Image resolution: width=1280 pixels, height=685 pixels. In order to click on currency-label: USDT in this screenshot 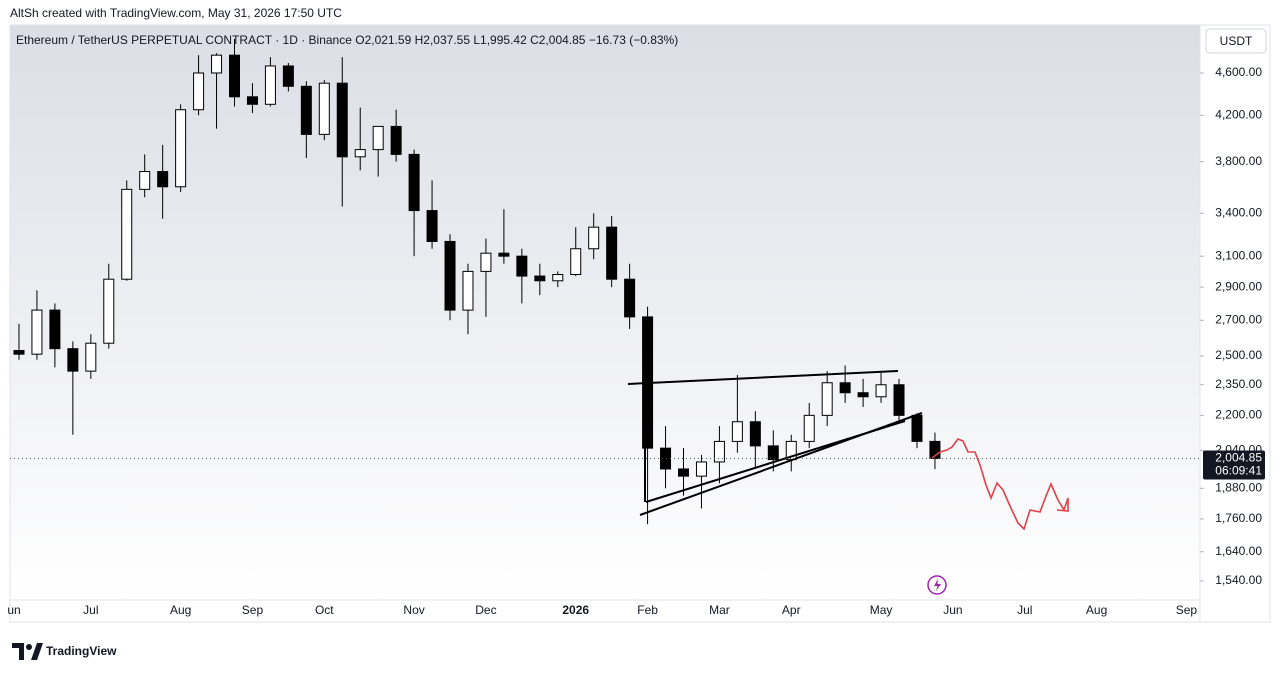, I will do `click(1236, 41)`.